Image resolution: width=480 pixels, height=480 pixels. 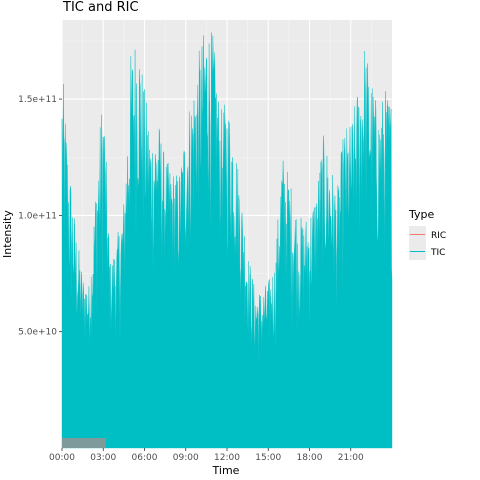 I want to click on legend-label-tic: TIC, so click(x=437, y=253).